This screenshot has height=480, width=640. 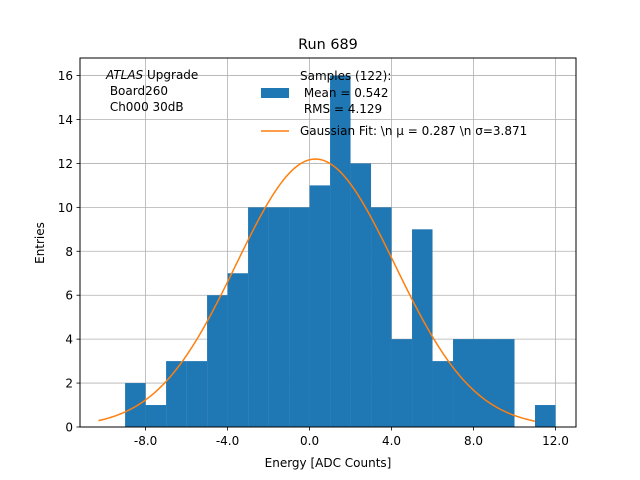 What do you see at coordinates (275, 93) in the screenshot?
I see `legend-samples-swatch` at bounding box center [275, 93].